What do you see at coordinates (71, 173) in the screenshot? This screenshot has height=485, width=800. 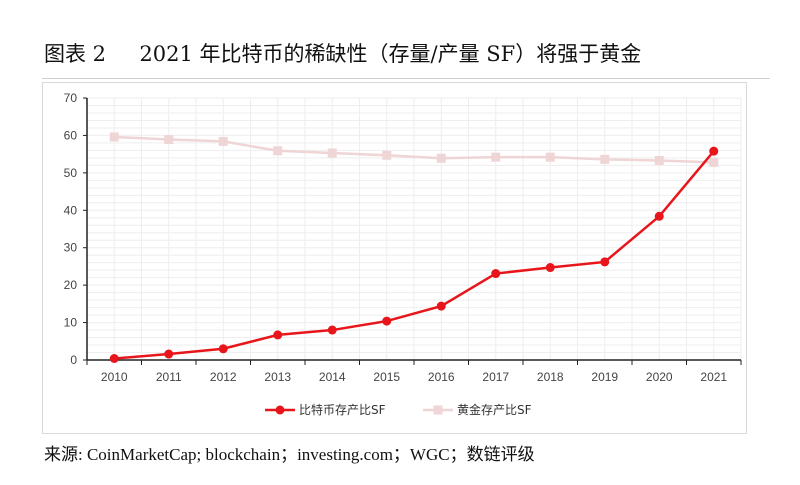 I see `y-tick-label: 50` at bounding box center [71, 173].